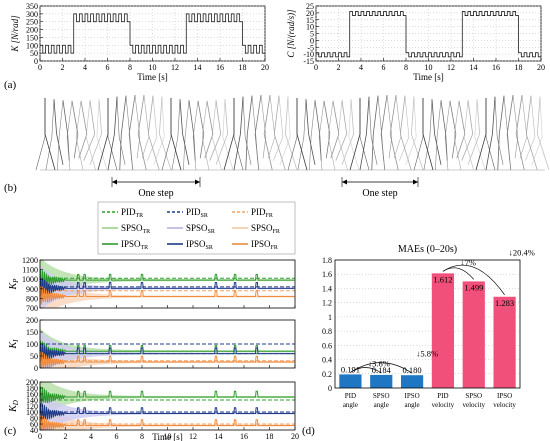 The width and height of the screenshot is (550, 441). What do you see at coordinates (312, 34) in the screenshot?
I see `y-tick-label: 5` at bounding box center [312, 34].